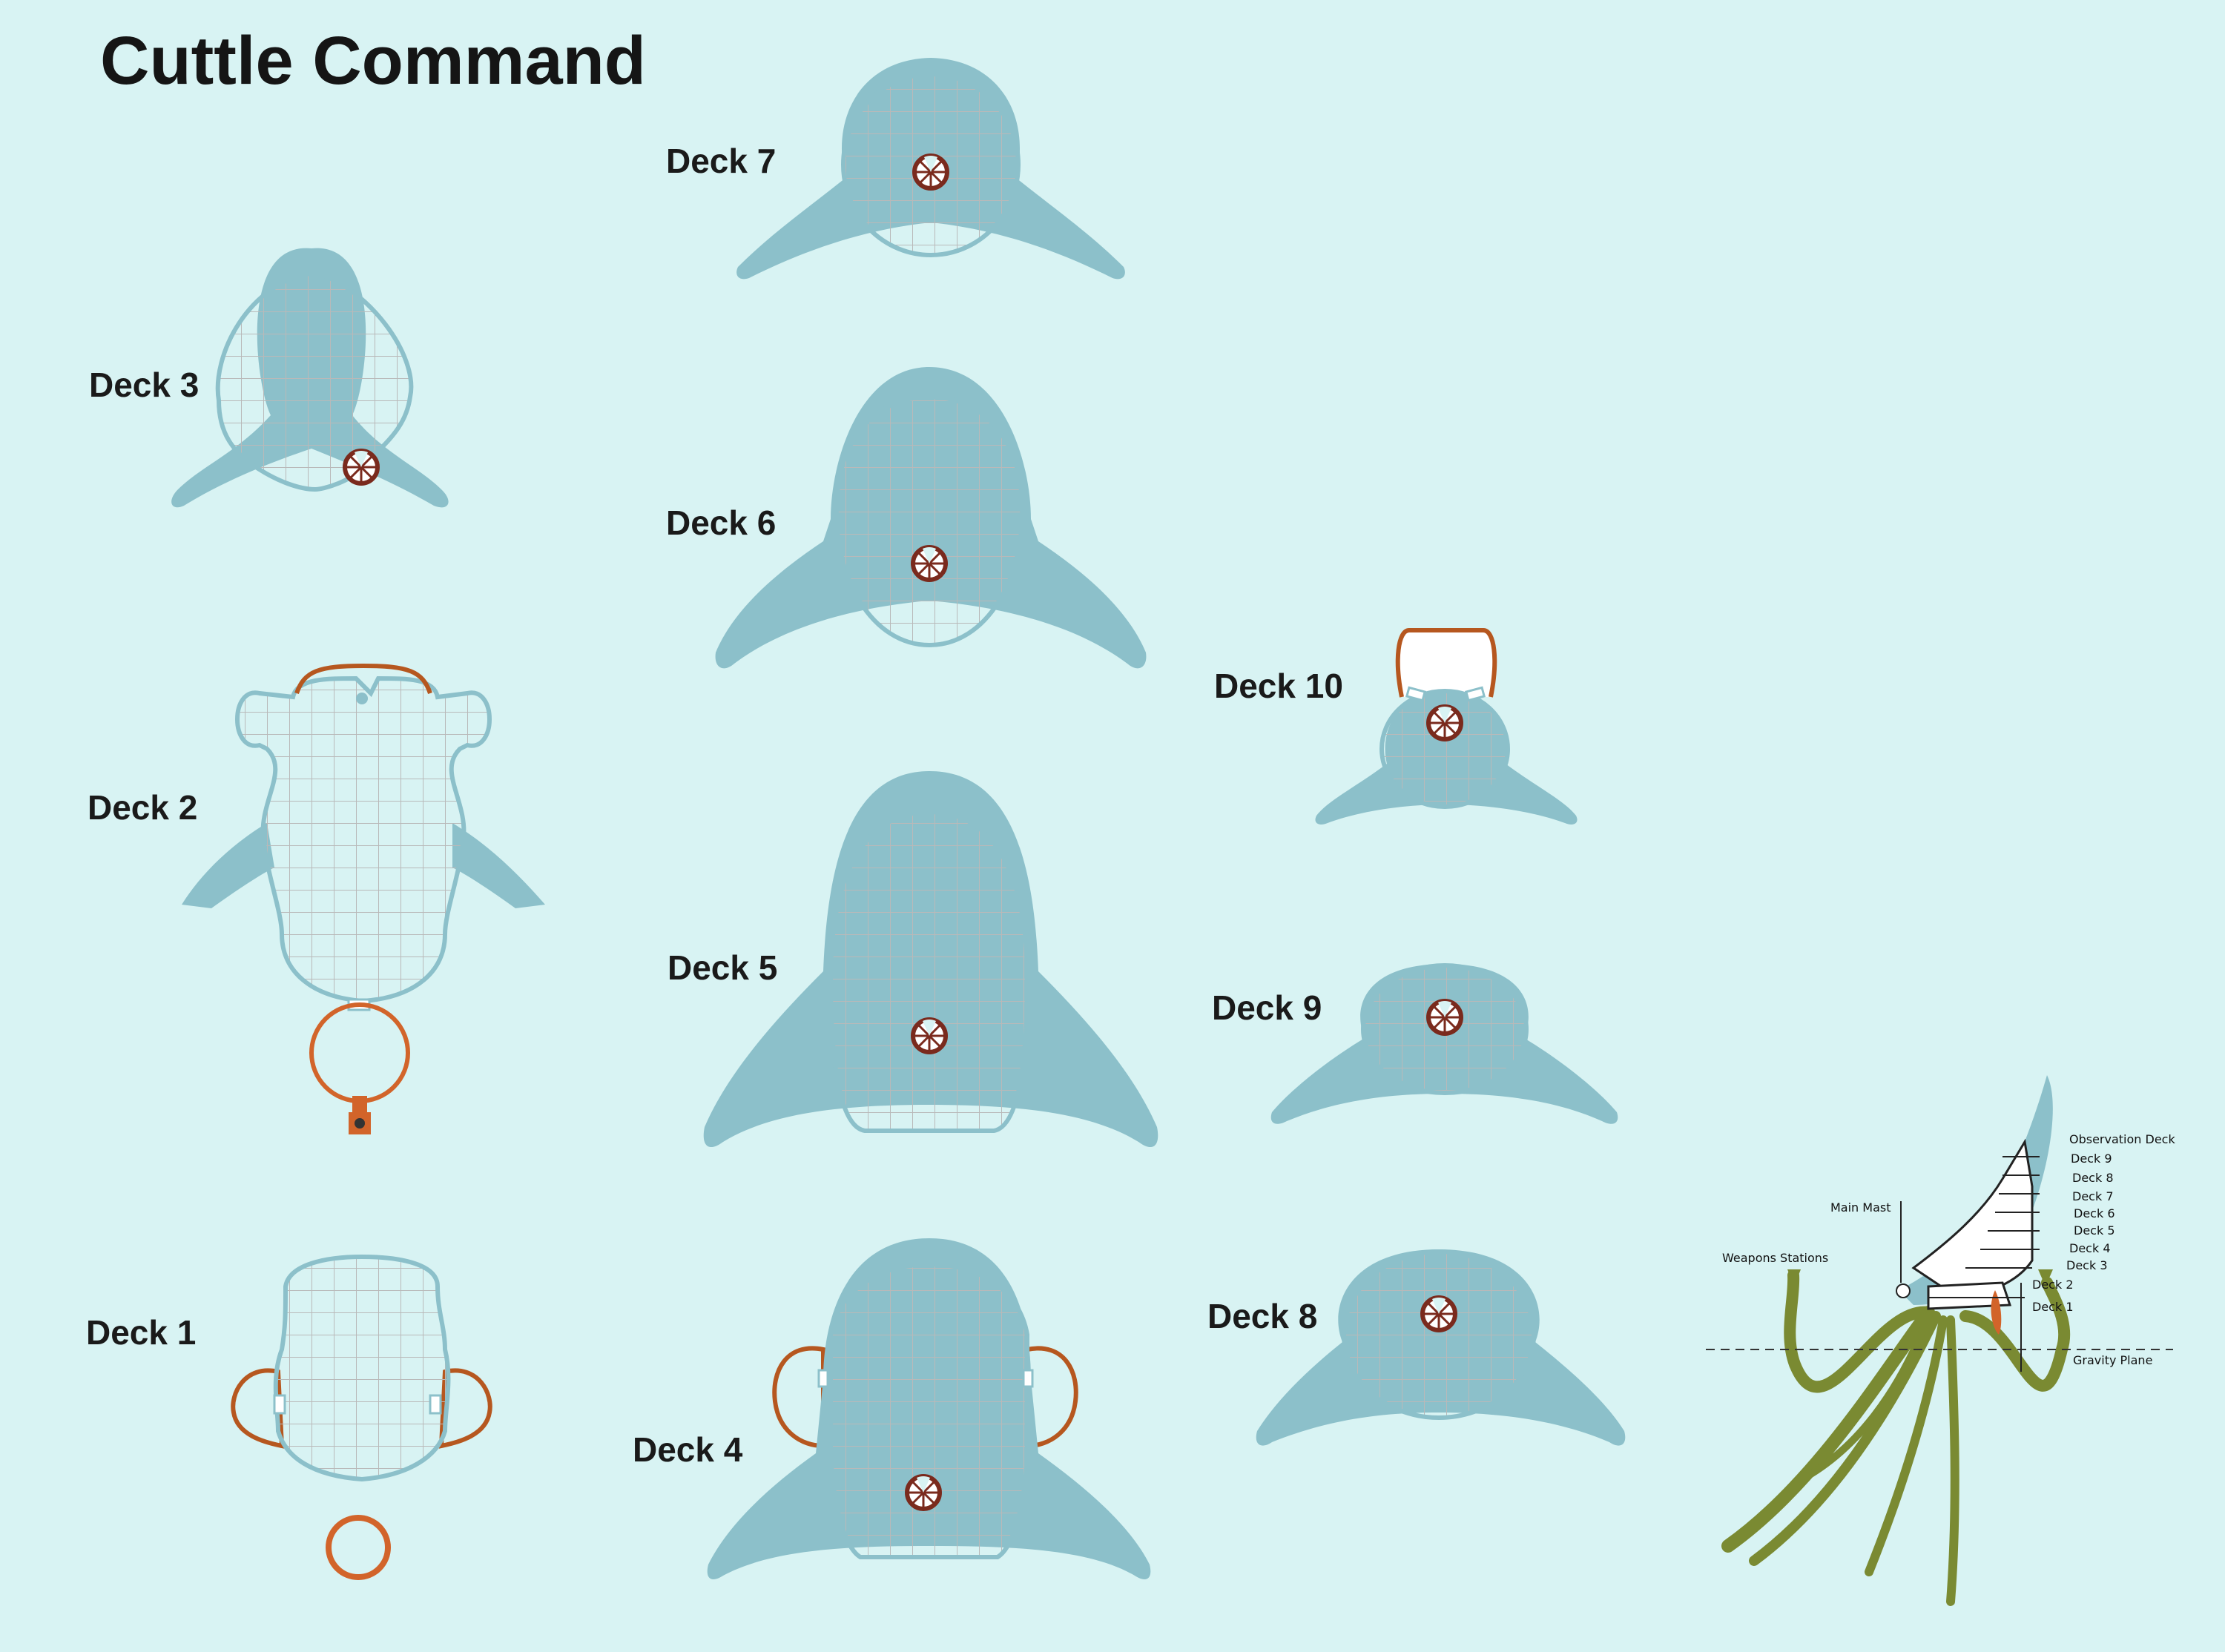 This screenshot has height=1652, width=2225. Describe the element at coordinates (1444, 1018) in the screenshot. I see `deck-9-lift-icon` at that location.